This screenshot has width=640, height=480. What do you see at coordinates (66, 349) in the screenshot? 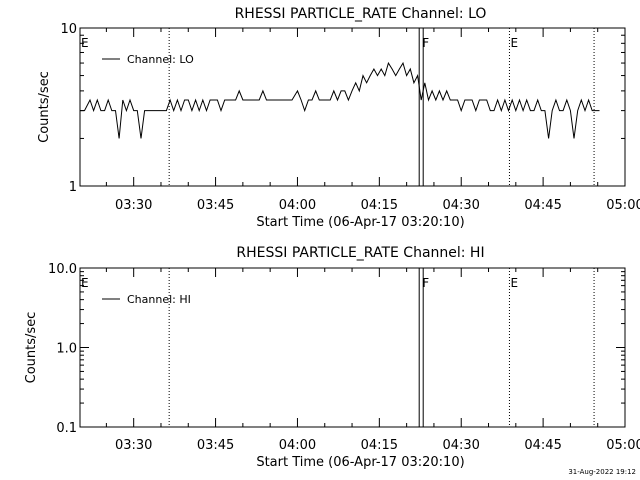
I see `y-tick-label: 1.0` at bounding box center [66, 349].